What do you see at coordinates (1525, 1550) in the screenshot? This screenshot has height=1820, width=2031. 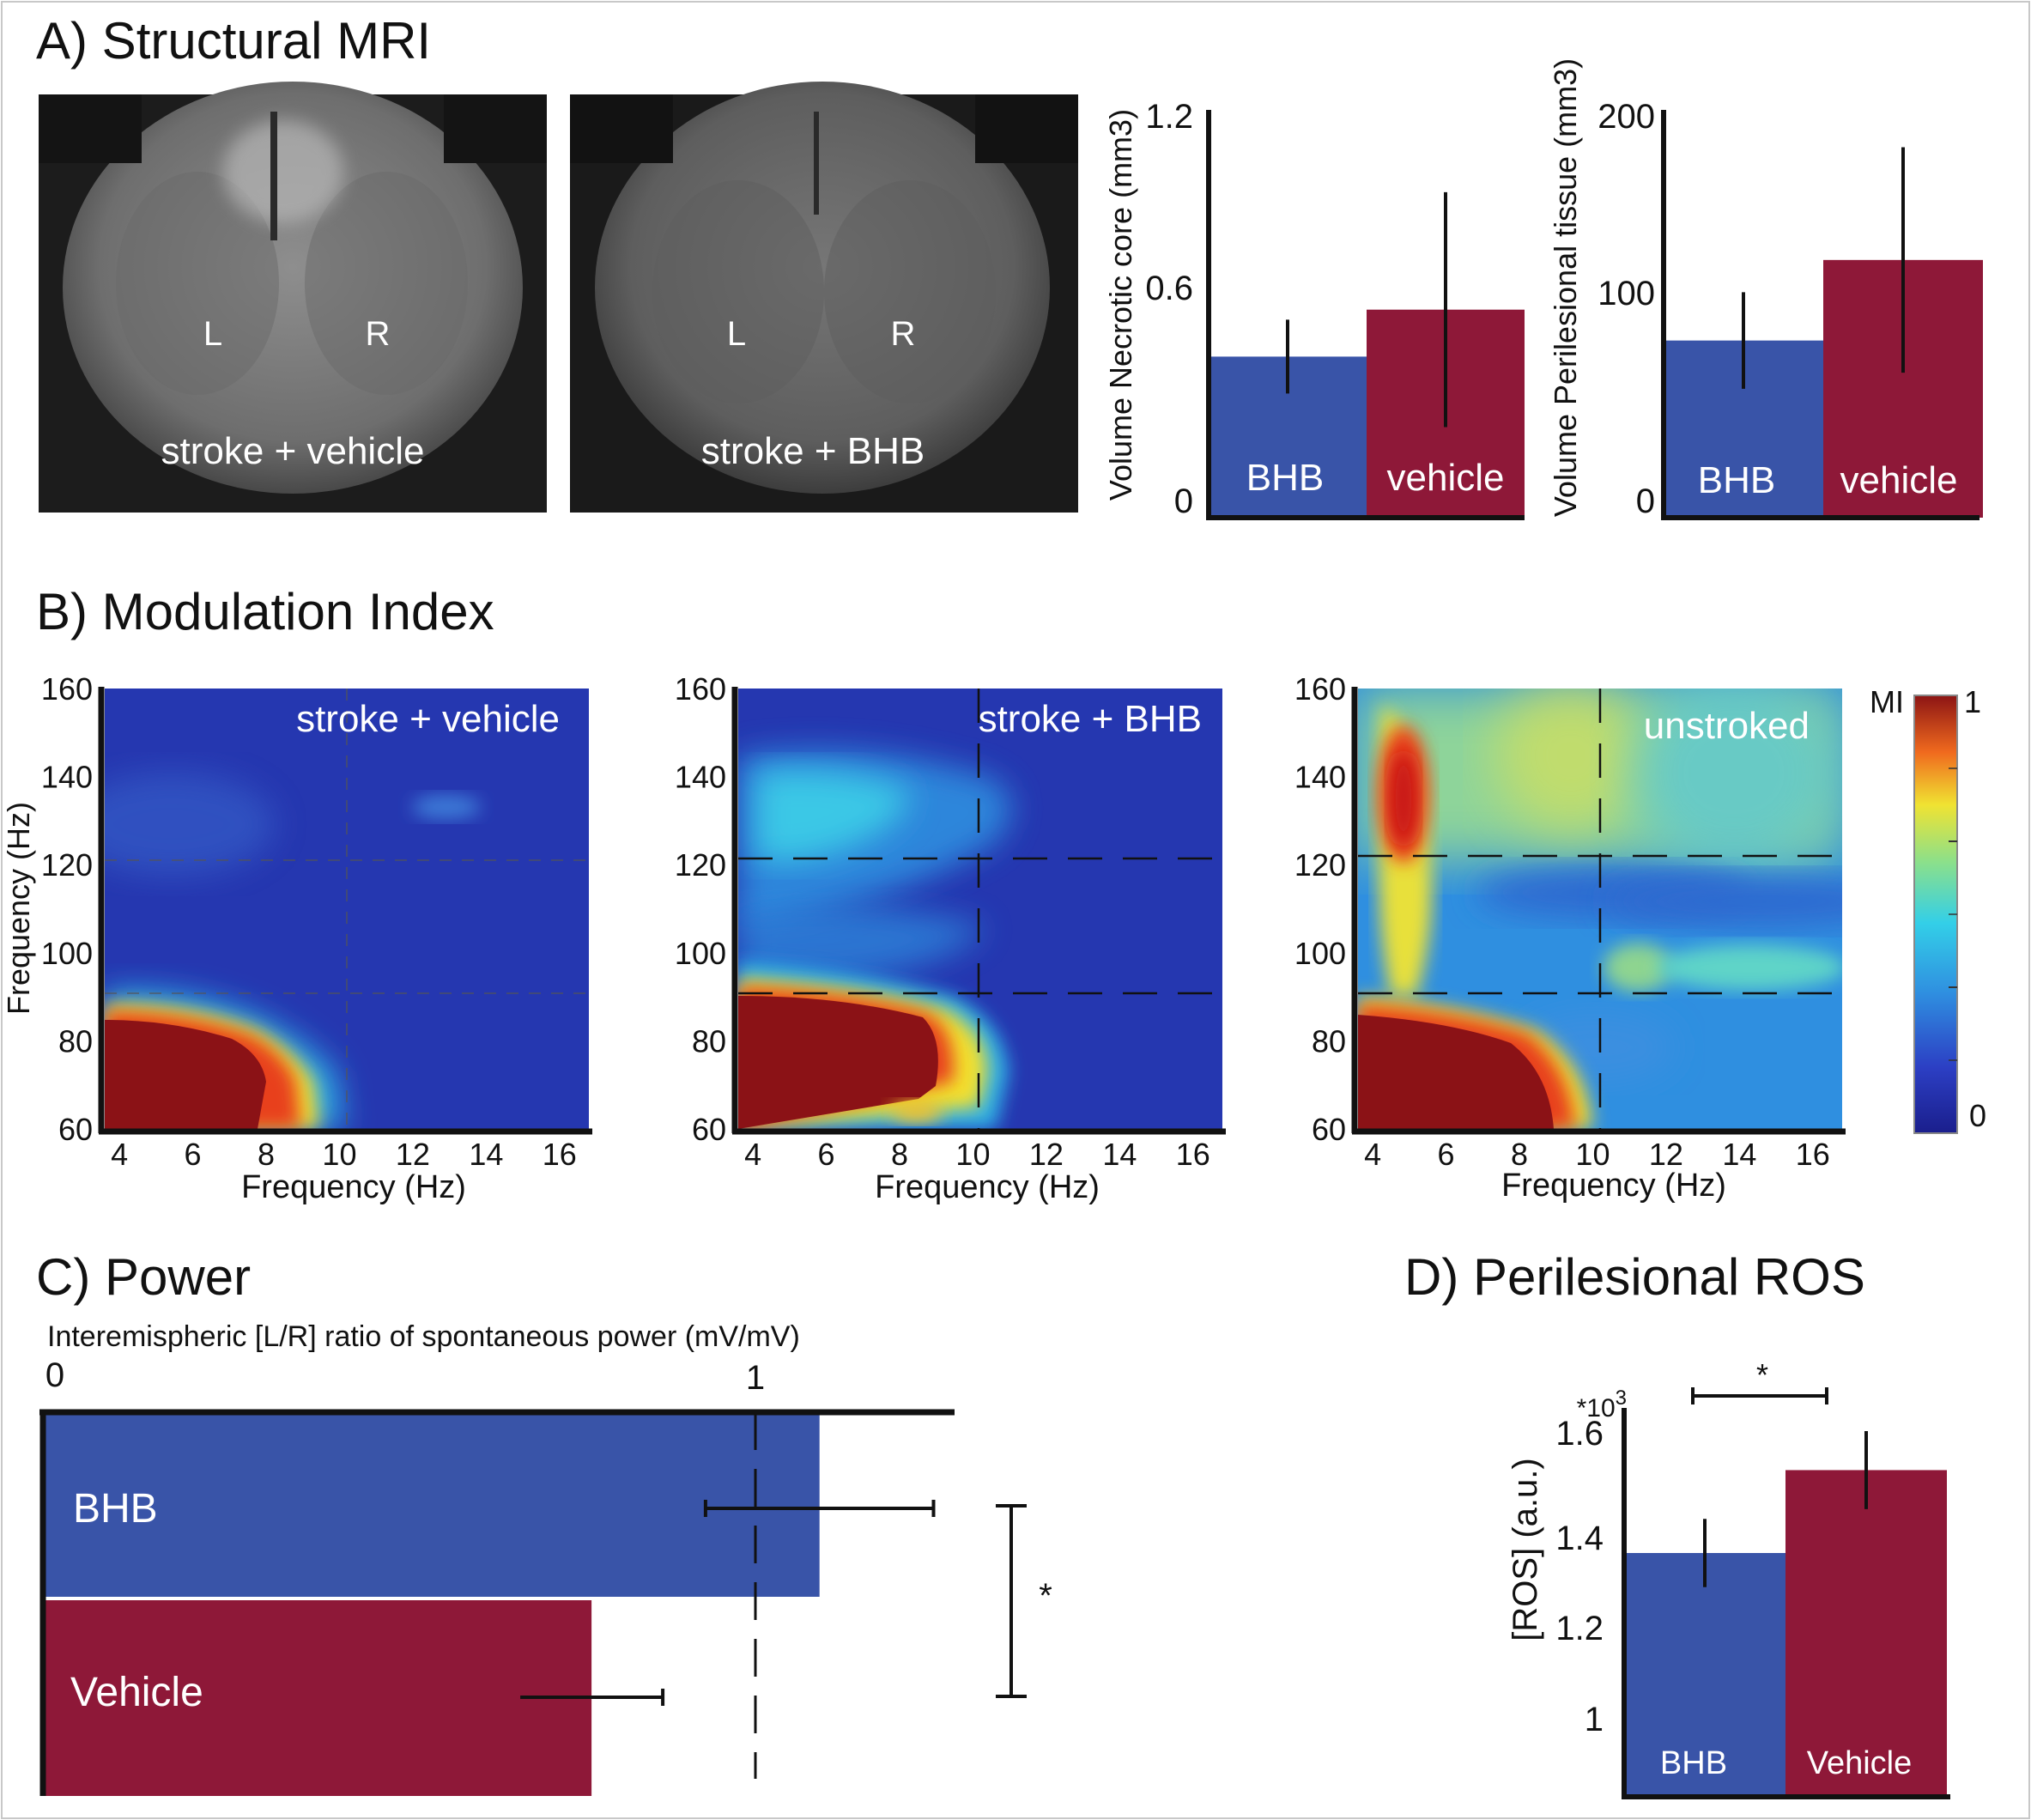 I see `ros-ylabel: [ROS] (a.u.)` at bounding box center [1525, 1550].